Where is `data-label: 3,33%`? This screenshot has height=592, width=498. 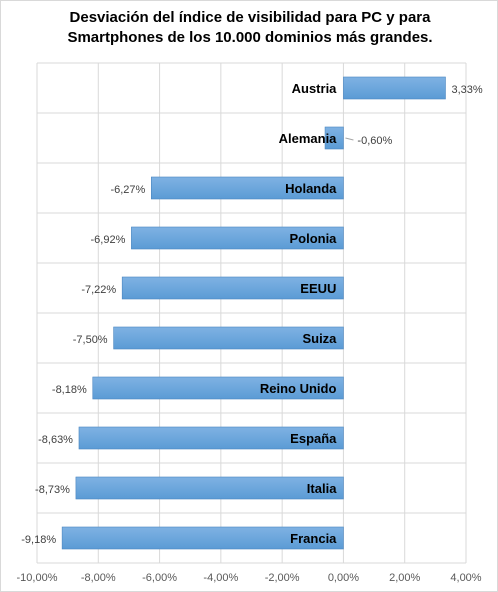
data-label: 3,33% is located at coordinates (466, 90).